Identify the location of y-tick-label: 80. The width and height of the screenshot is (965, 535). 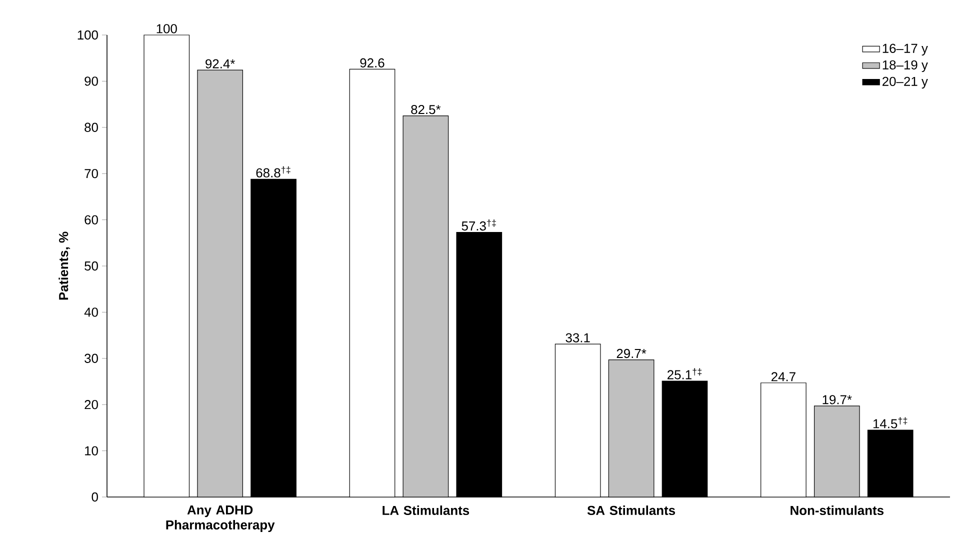
(91, 127).